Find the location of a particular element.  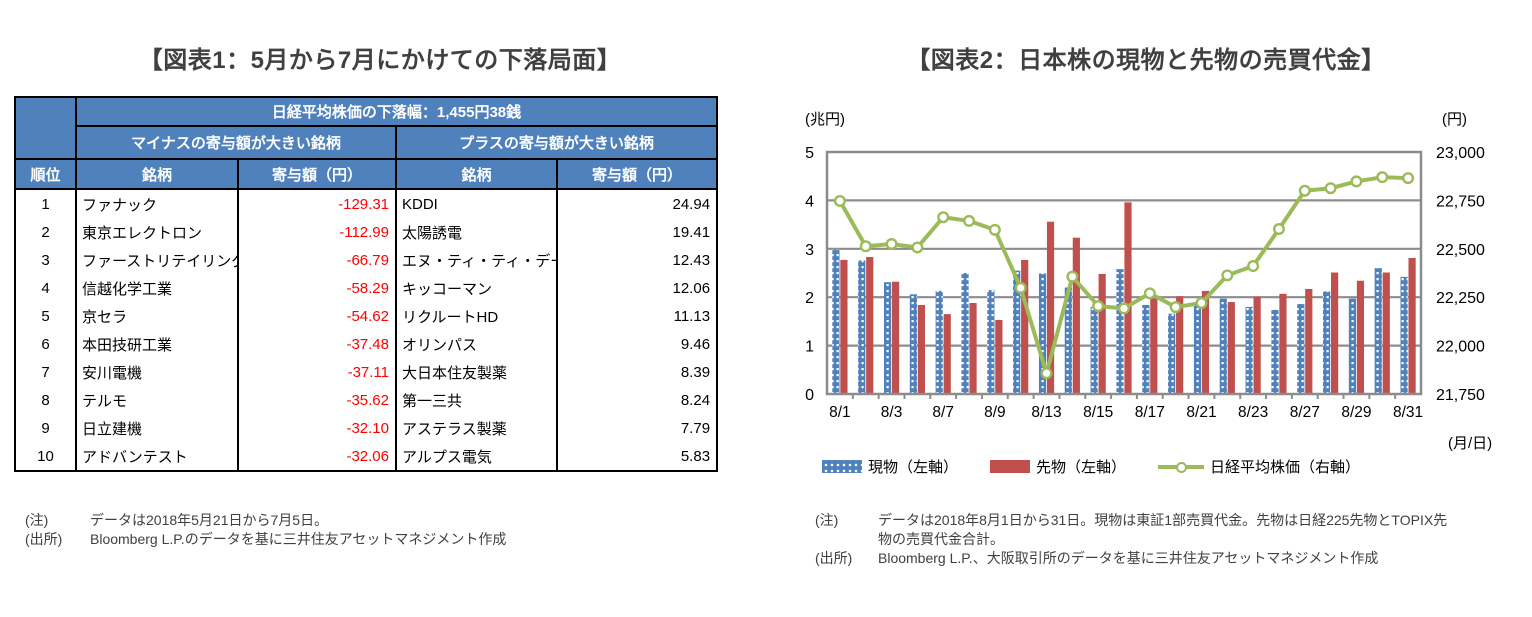

table-row: 1 ファナック -129.31 KDDI 24.94 is located at coordinates (366, 203).